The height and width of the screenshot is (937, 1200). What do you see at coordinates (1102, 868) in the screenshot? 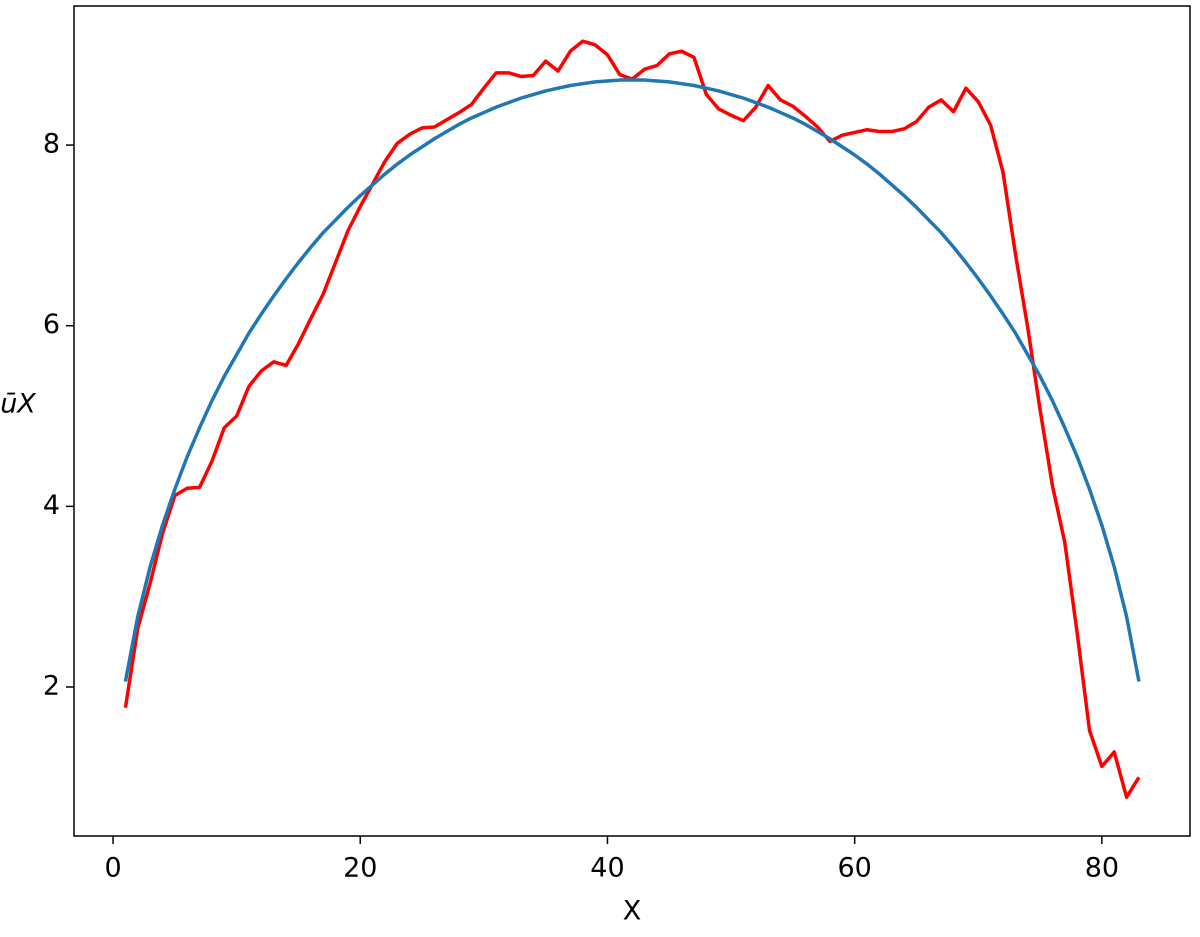
I see `x-tick-label: 80` at bounding box center [1102, 868].